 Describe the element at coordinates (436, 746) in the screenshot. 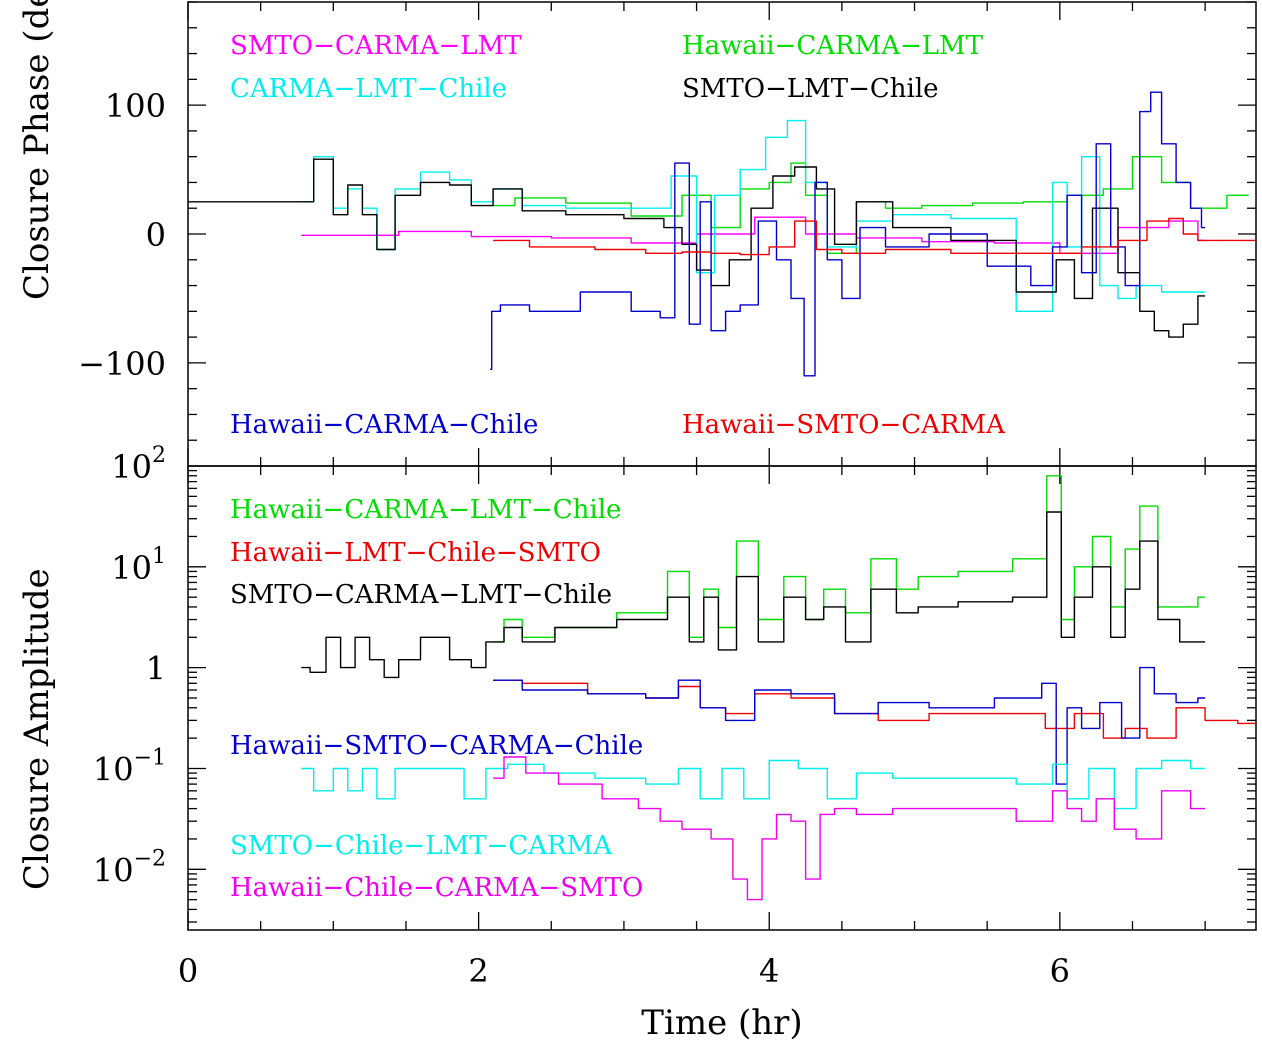

I see `legend-entry: Hawaii−SMTO−CARMA−Chile` at that location.